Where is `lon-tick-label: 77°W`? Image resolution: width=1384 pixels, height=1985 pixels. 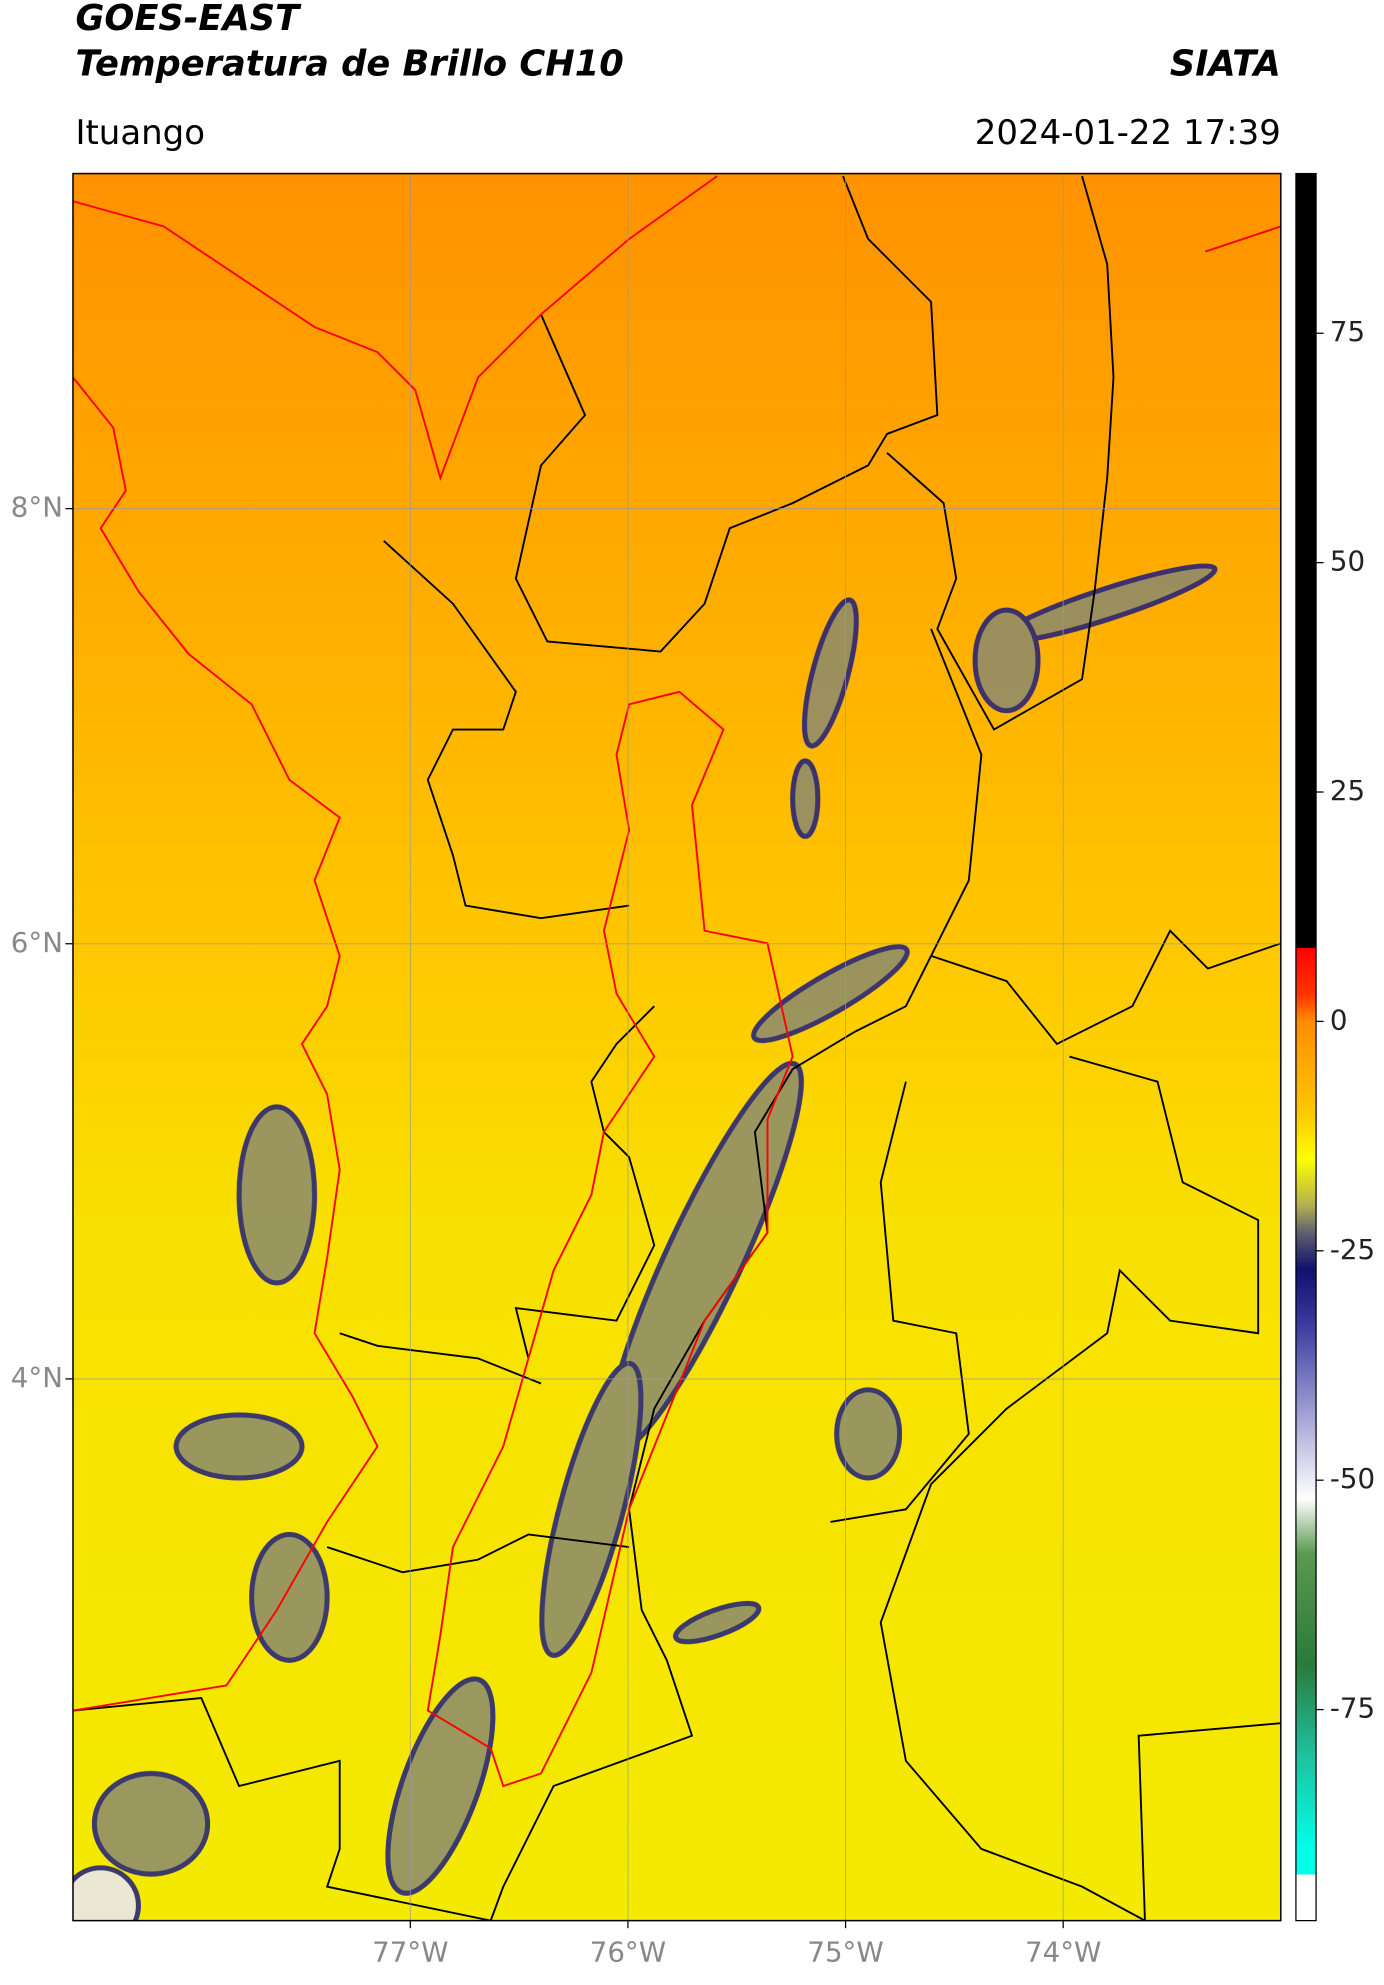 lon-tick-label: 77°W is located at coordinates (410, 1951).